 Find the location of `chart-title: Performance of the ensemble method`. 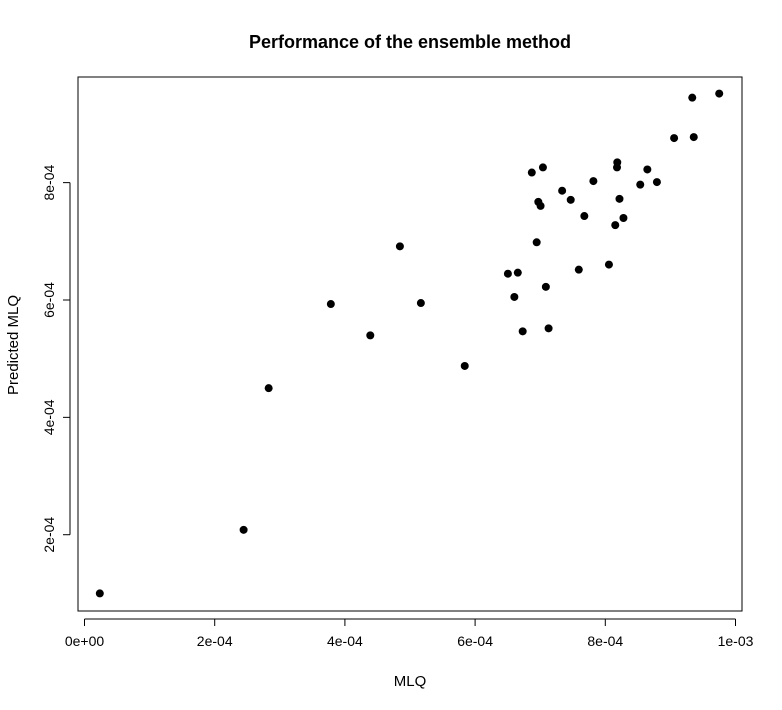

chart-title: Performance of the ensemble method is located at coordinates (410, 42).